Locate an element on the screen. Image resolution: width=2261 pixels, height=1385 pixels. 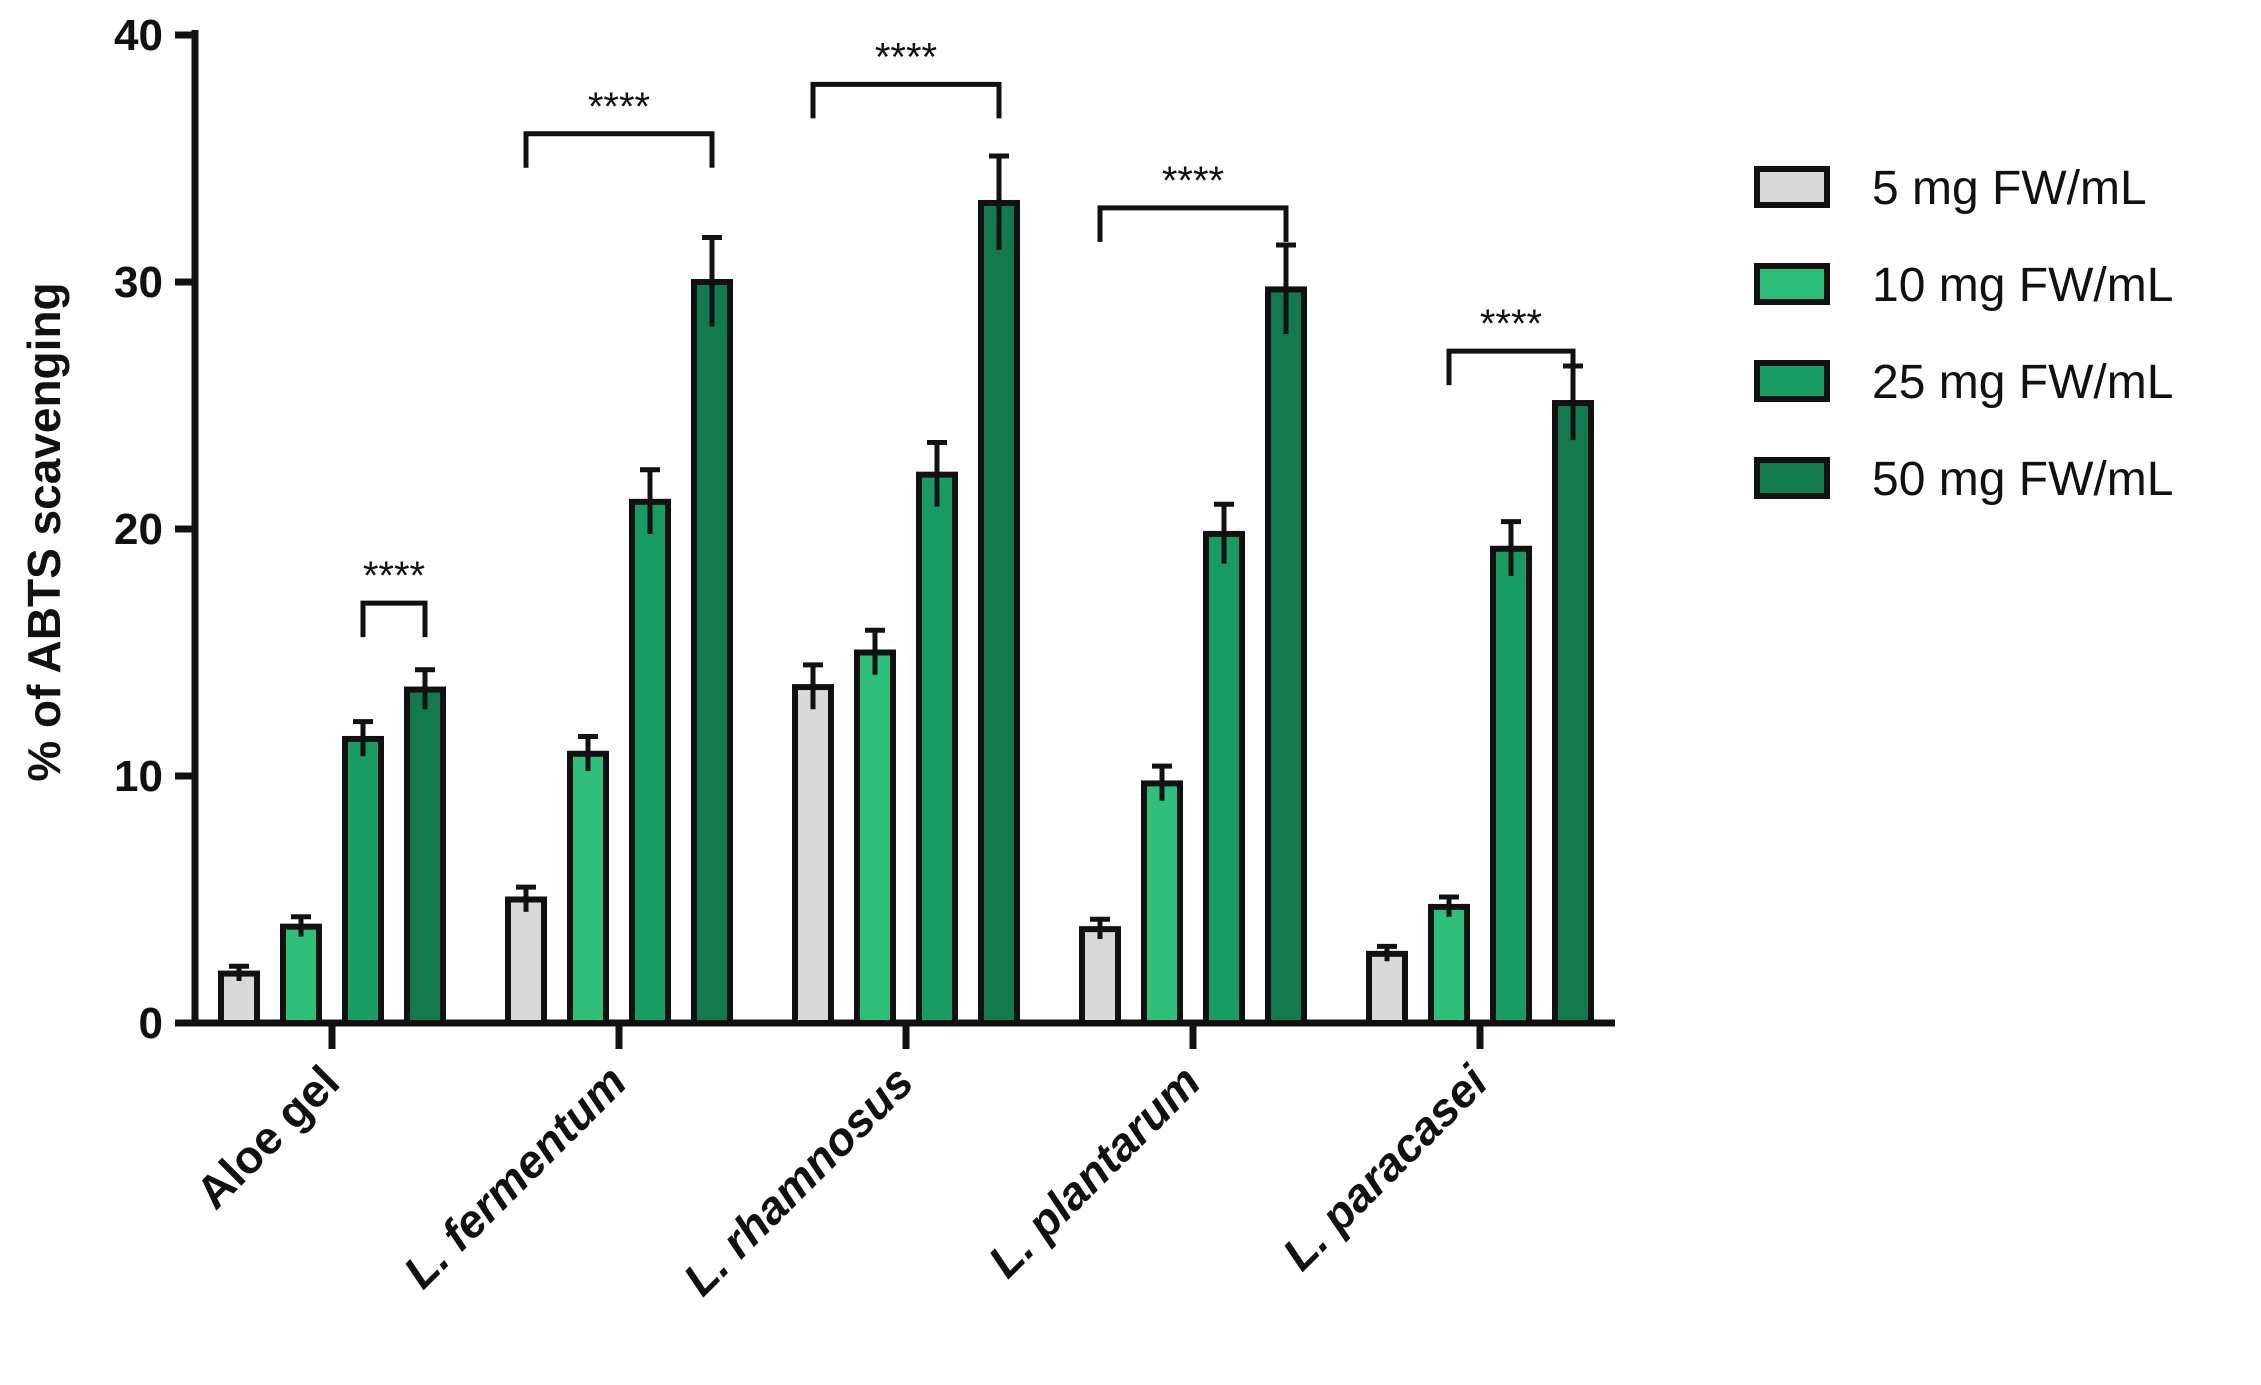
x-tick-label: L. fermentum is located at coordinates (514, 1176).